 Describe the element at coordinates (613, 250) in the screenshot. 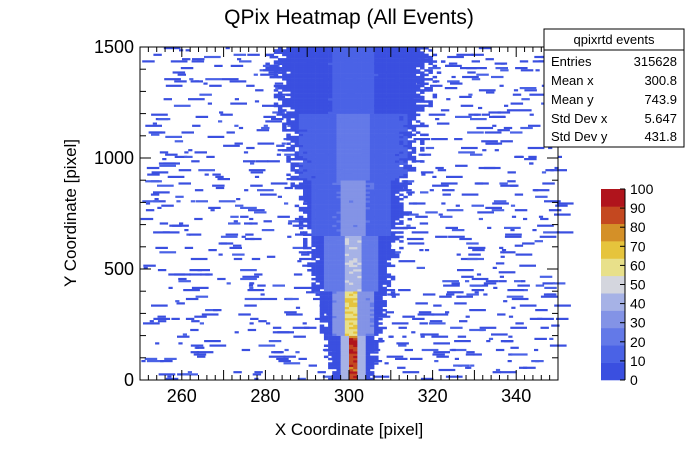

I see `color-scale-swatch` at that location.